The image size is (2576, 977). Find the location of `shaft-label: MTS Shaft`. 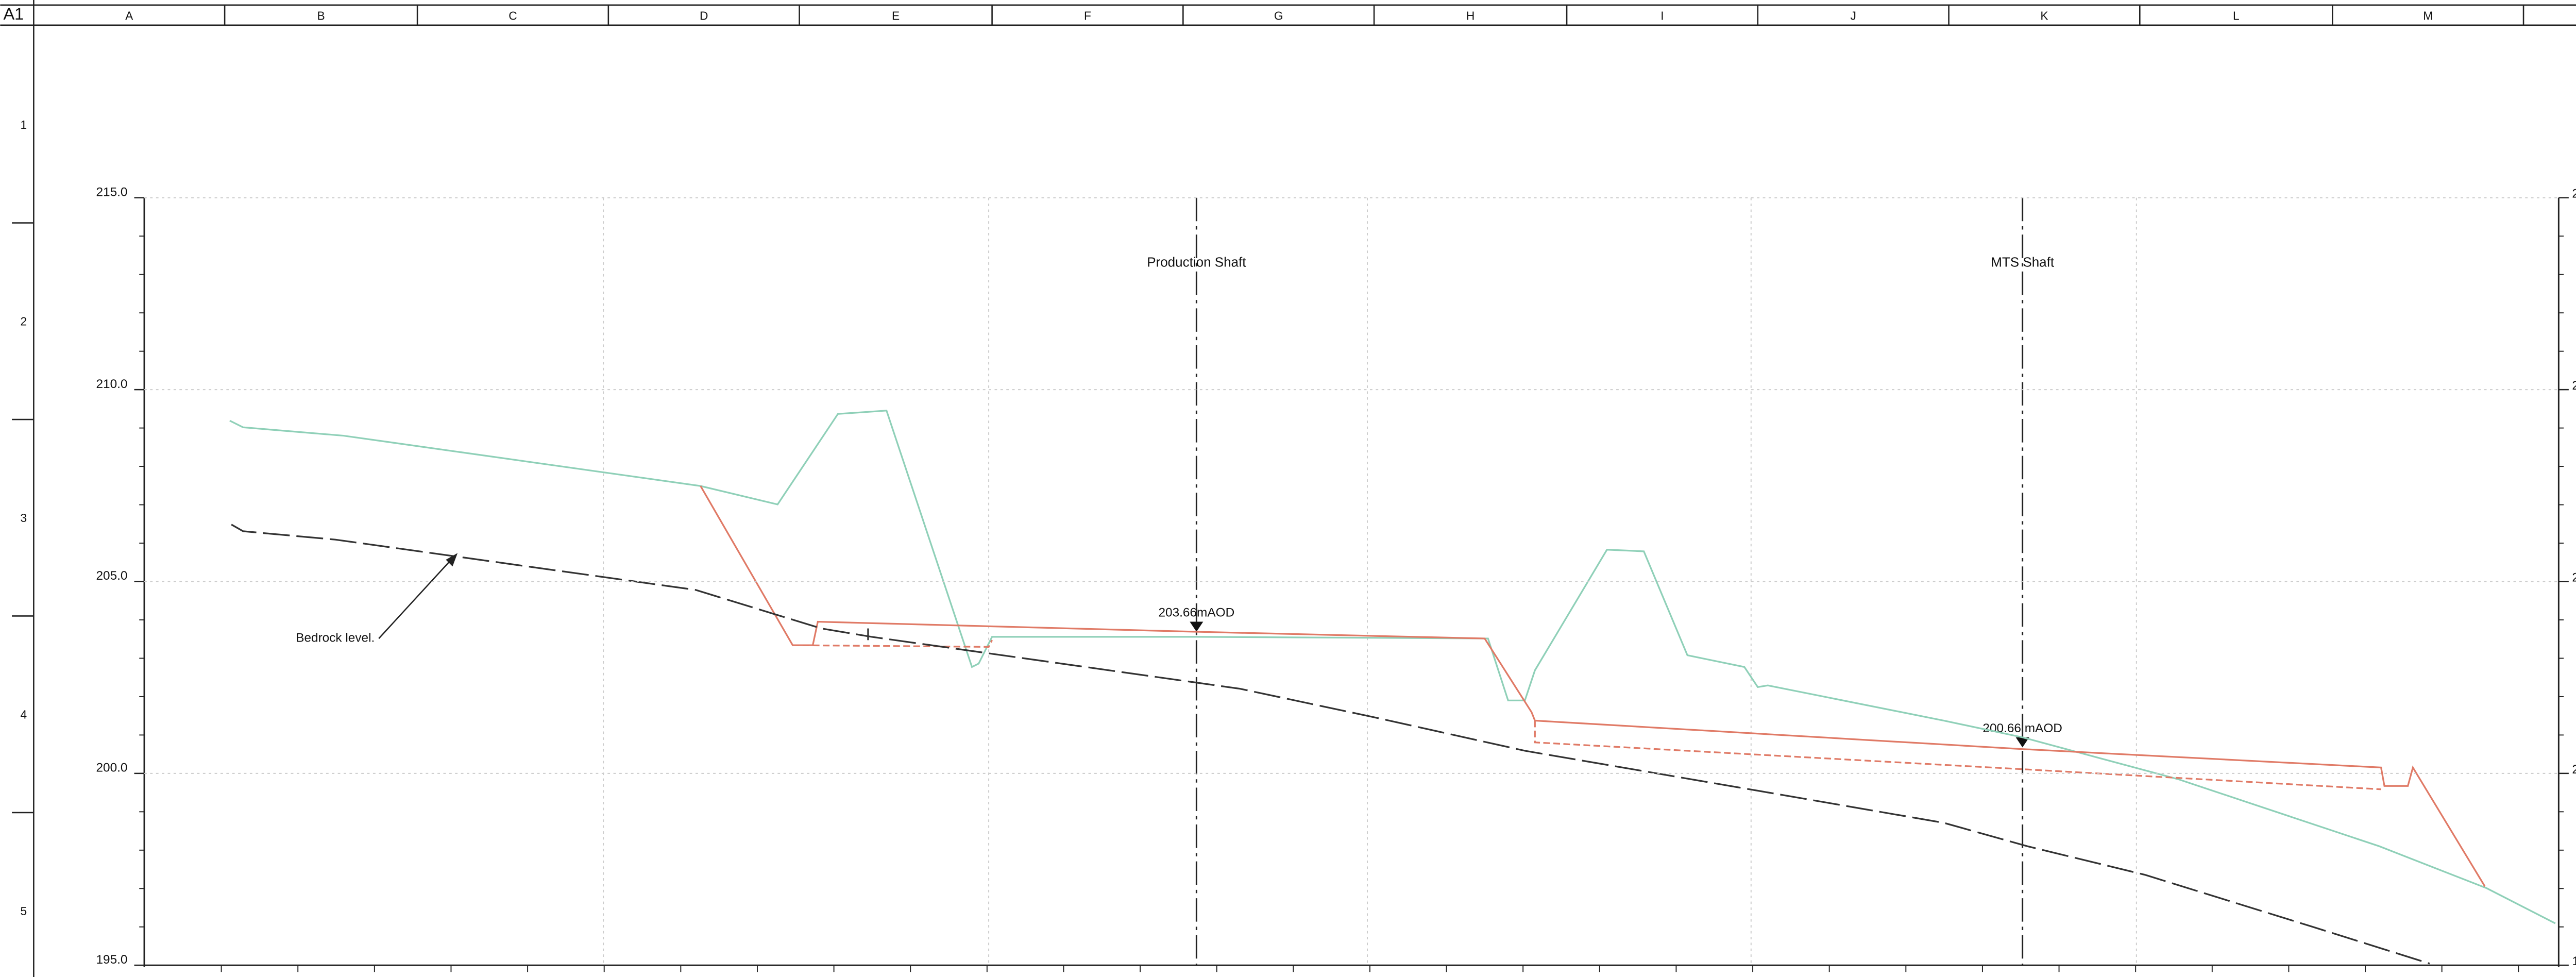

shaft-label: MTS Shaft is located at coordinates (2023, 261).